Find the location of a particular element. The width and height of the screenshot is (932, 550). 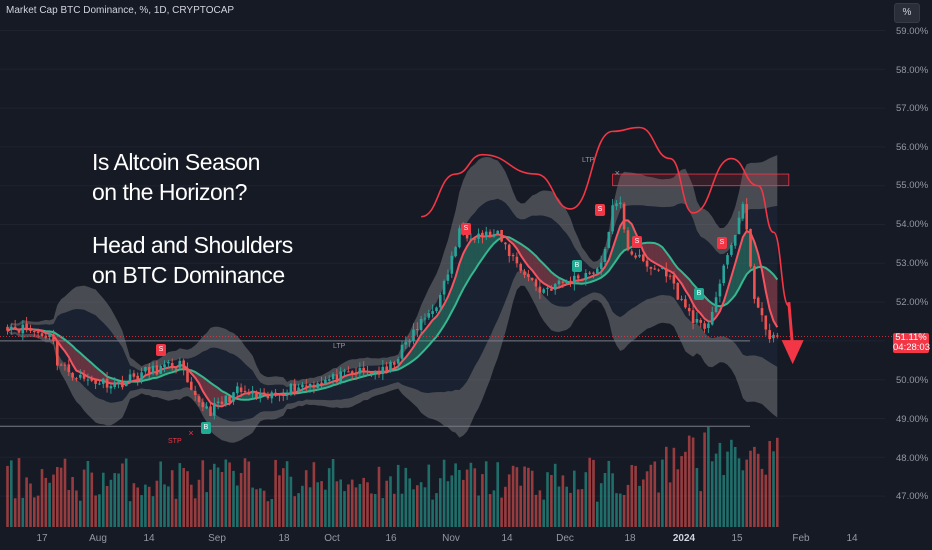

last-price-label: 51.11% 04:28:03 is located at coordinates (911, 343).